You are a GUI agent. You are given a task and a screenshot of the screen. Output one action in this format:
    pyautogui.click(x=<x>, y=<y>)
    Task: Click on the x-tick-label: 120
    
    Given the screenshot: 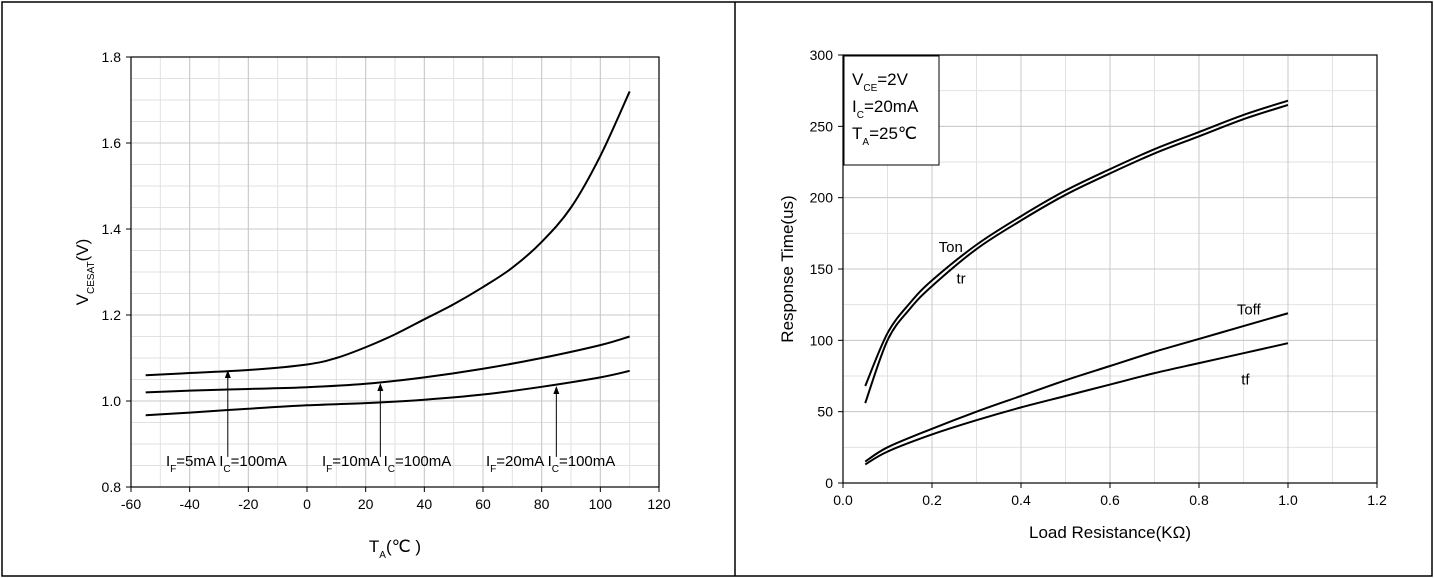 What is the action you would take?
    pyautogui.click(x=659, y=504)
    